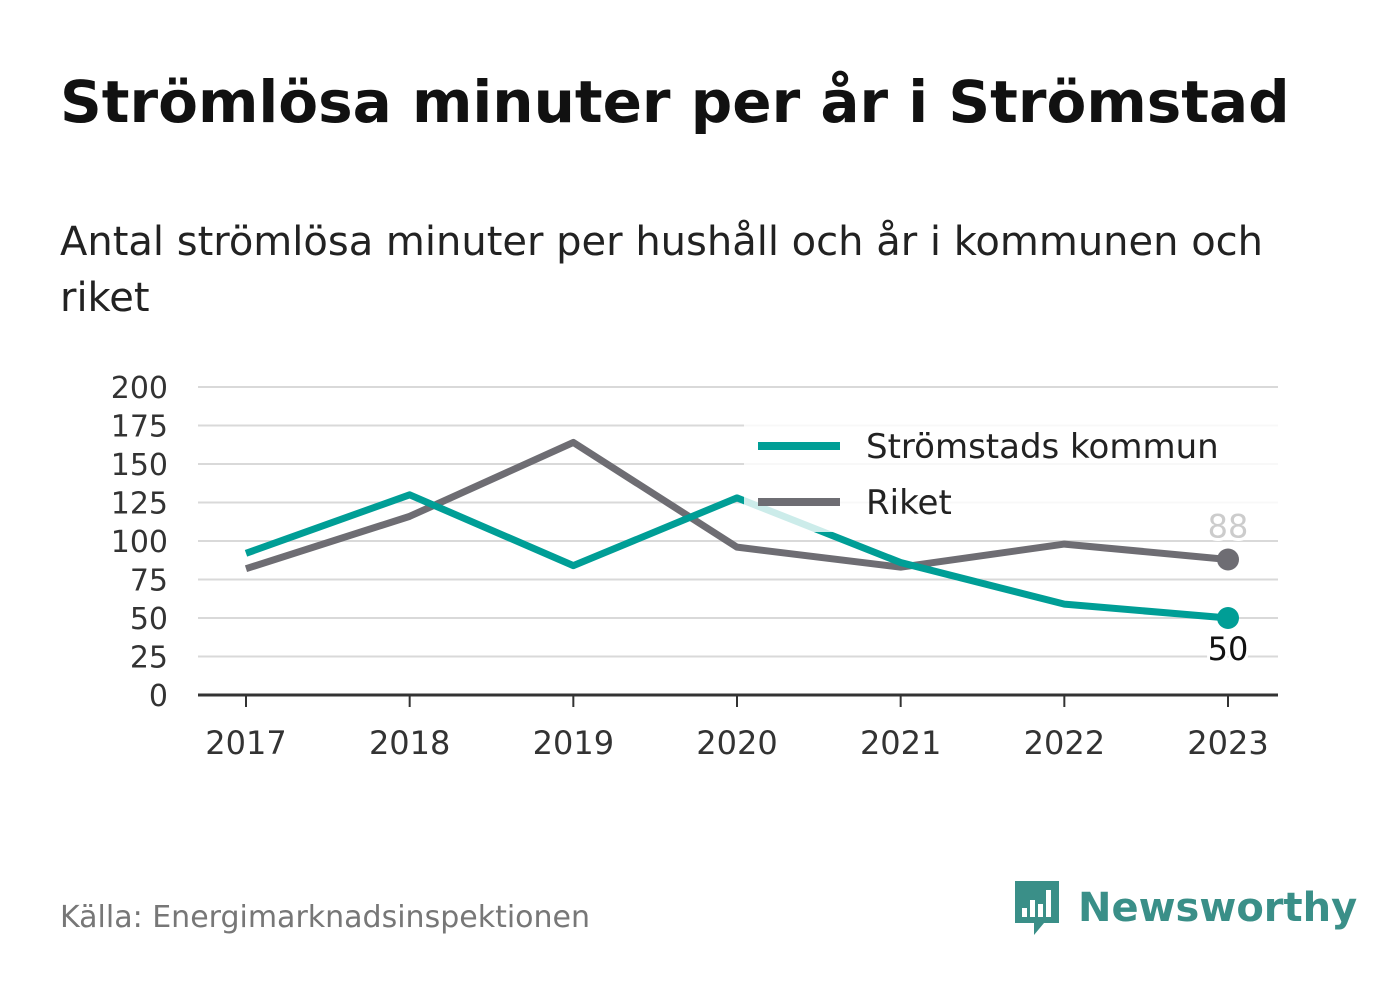 The height and width of the screenshot is (999, 1382). I want to click on y-tick-label: 75, so click(149, 581).